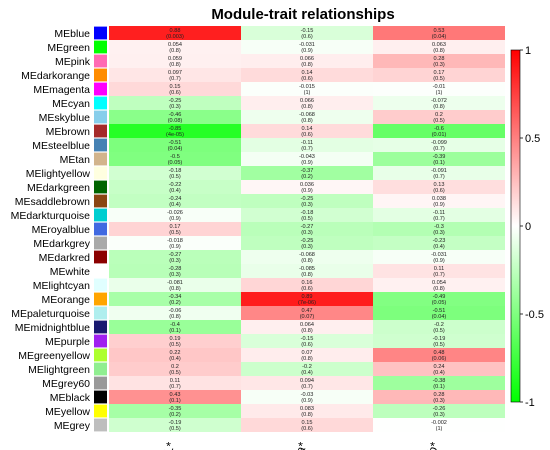  I want to click on cell-correlation: -0.37, so click(307, 171).